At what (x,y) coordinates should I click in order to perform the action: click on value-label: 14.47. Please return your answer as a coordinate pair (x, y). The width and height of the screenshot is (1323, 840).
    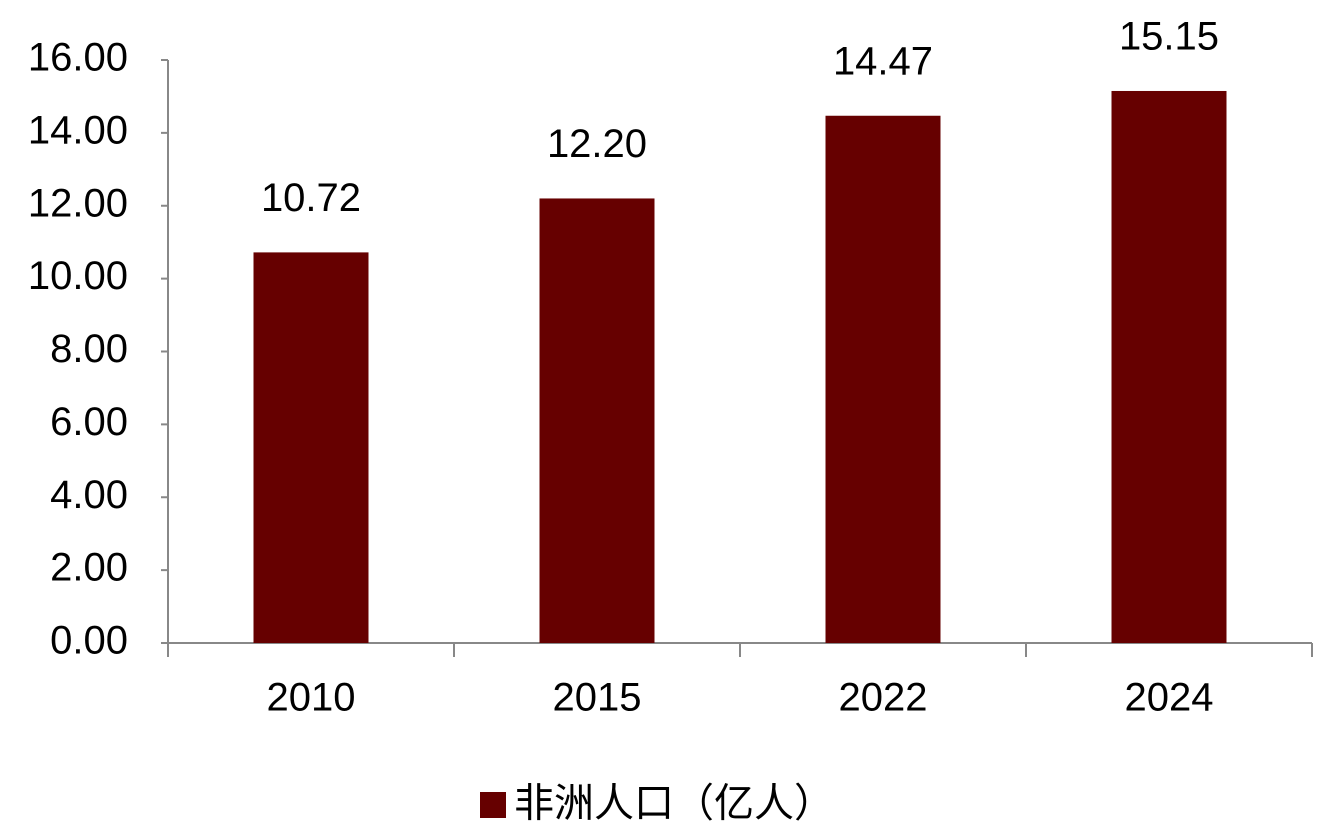
    Looking at the image, I should click on (883, 61).